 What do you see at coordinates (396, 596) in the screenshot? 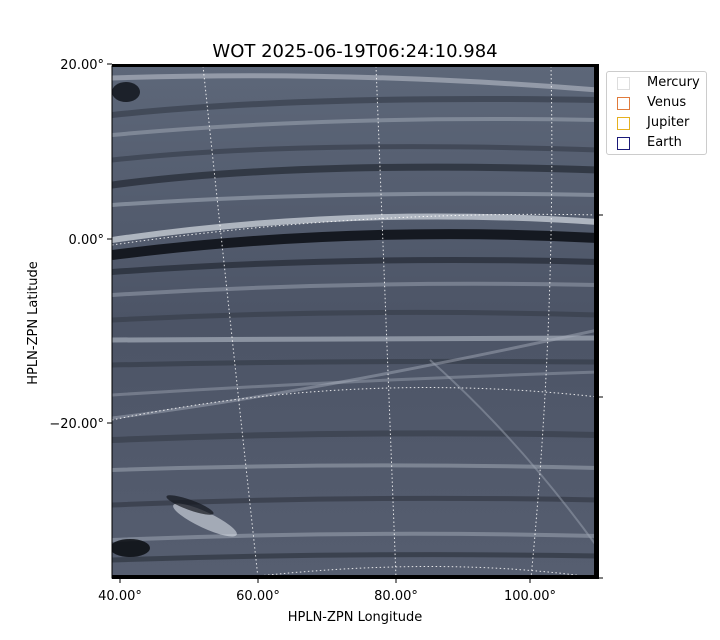
I see `x-tick-label: 80.00°` at bounding box center [396, 596].